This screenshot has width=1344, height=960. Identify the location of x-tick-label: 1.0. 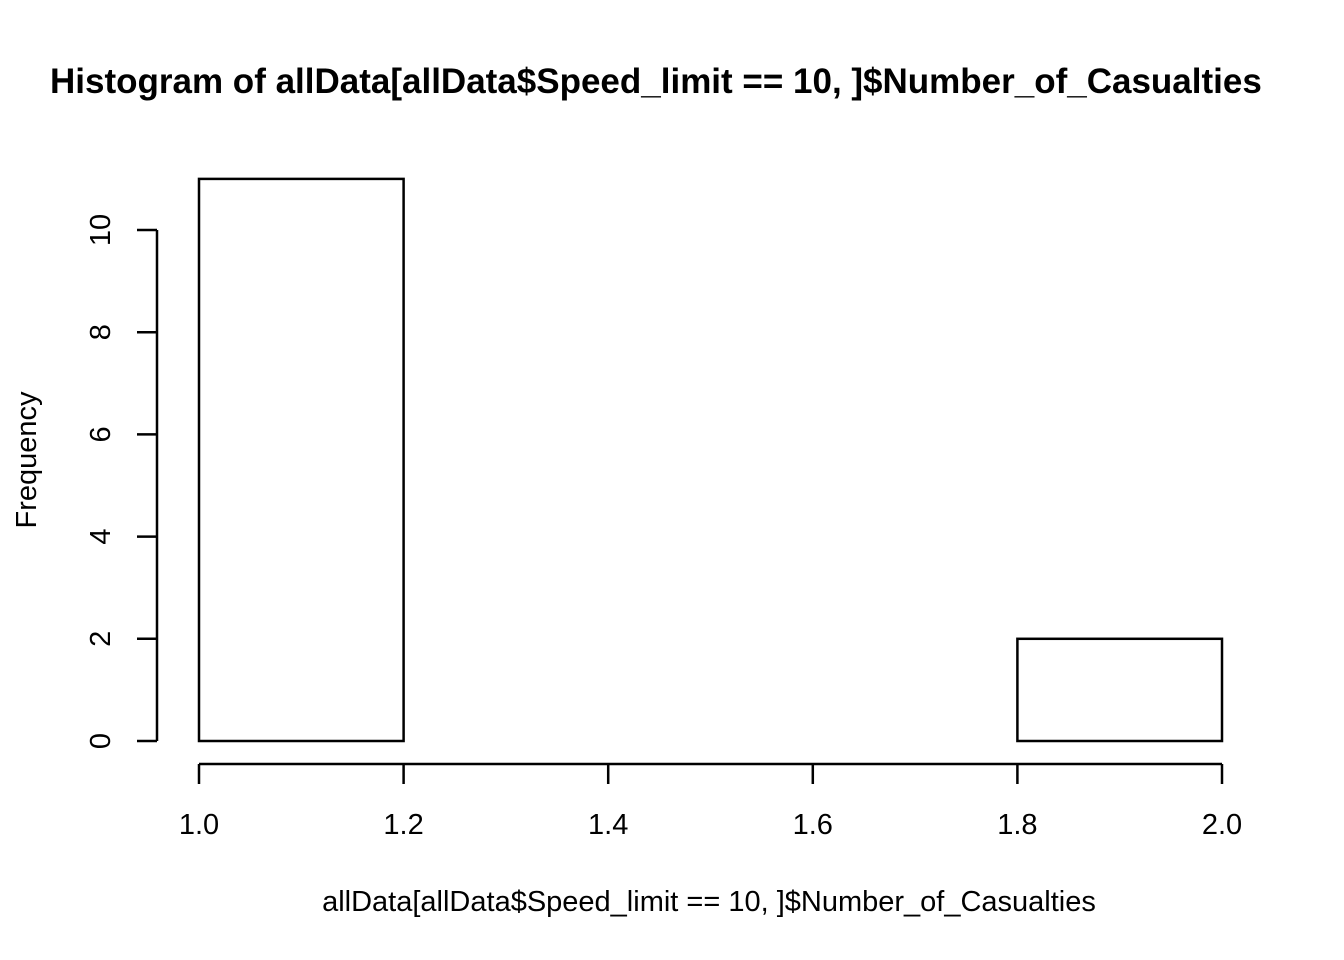
(199, 825).